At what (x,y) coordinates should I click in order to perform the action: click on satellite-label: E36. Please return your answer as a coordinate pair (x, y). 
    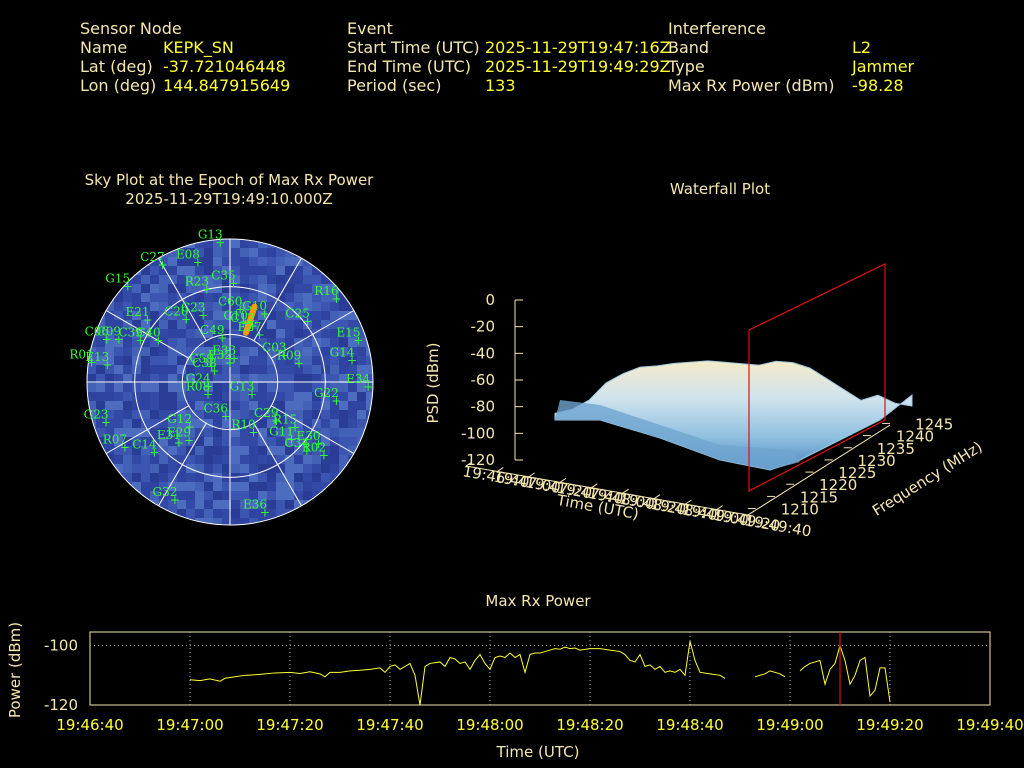
    Looking at the image, I should click on (255, 504).